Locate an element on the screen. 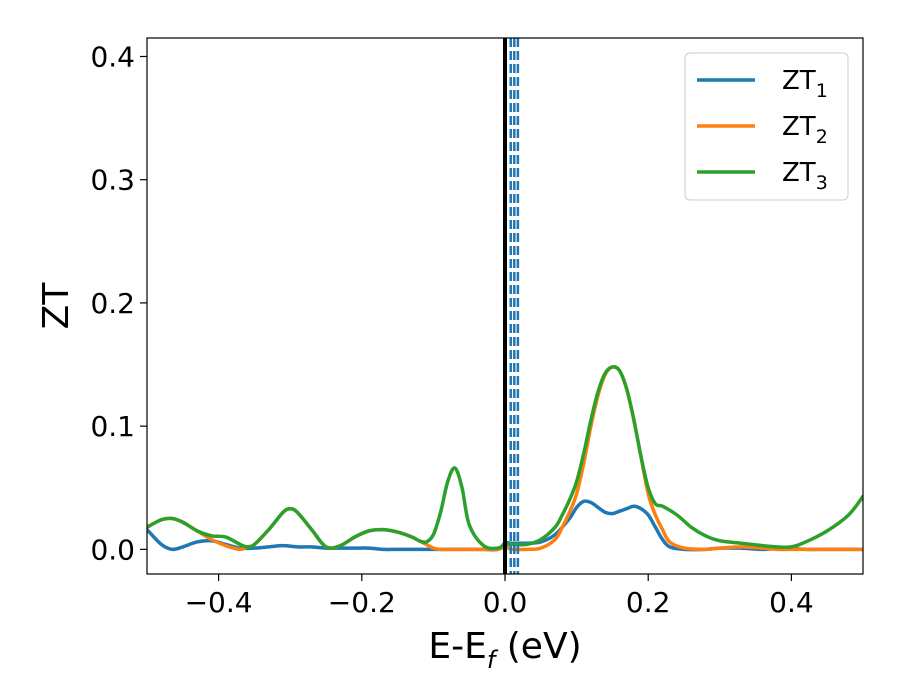 The image size is (900, 700). x-axis-title: E-Ef (eV) is located at coordinates (504, 650).